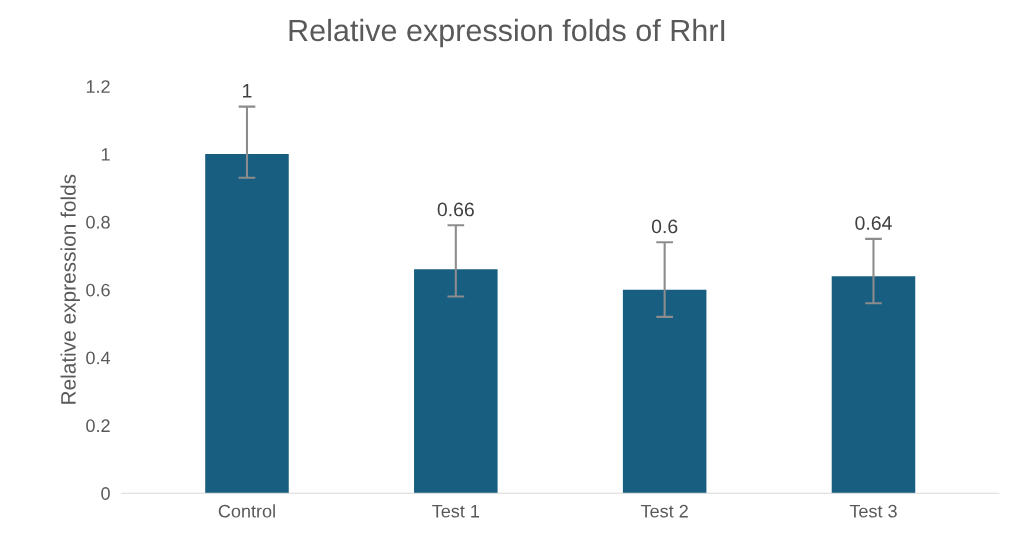 This screenshot has height=539, width=1014. I want to click on data-label: 0.64, so click(873, 223).